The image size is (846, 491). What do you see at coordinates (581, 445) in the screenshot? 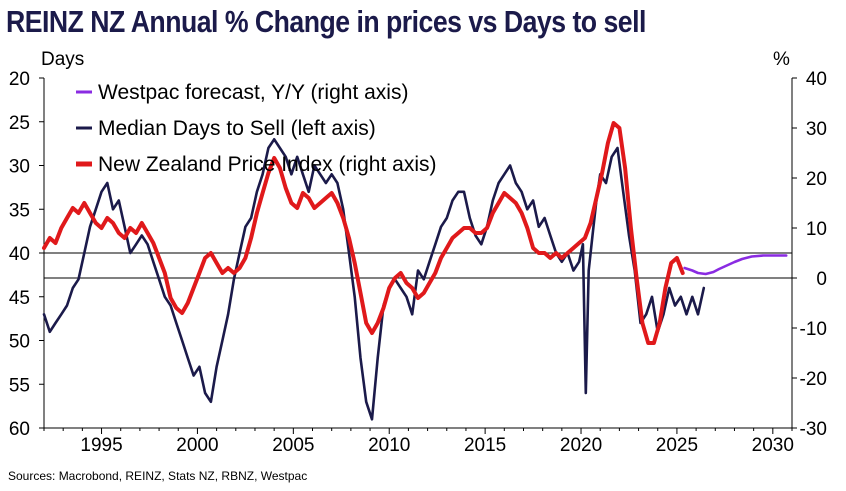
I see `x-tick-label: 2020` at bounding box center [581, 445].